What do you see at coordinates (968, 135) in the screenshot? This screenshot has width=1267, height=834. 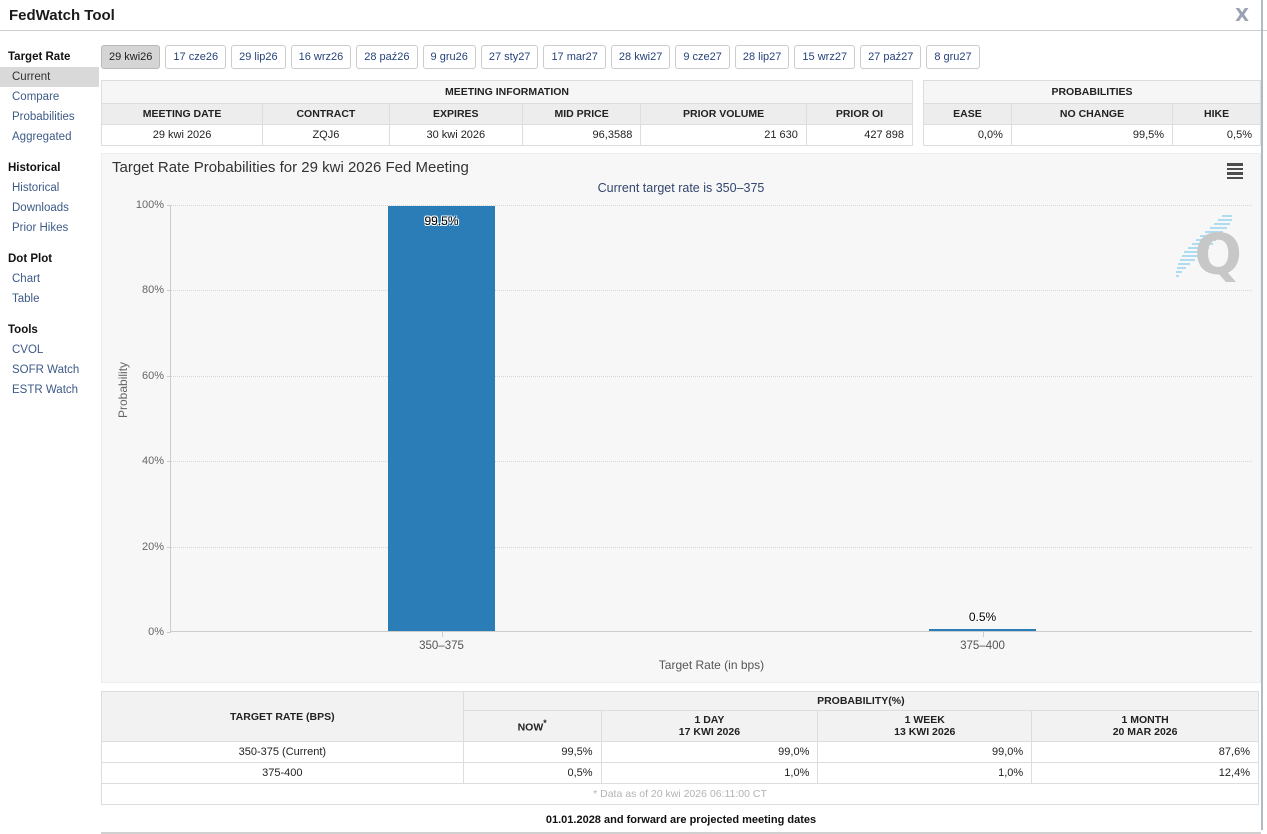 I see `table-cell: 0,0%` at bounding box center [968, 135].